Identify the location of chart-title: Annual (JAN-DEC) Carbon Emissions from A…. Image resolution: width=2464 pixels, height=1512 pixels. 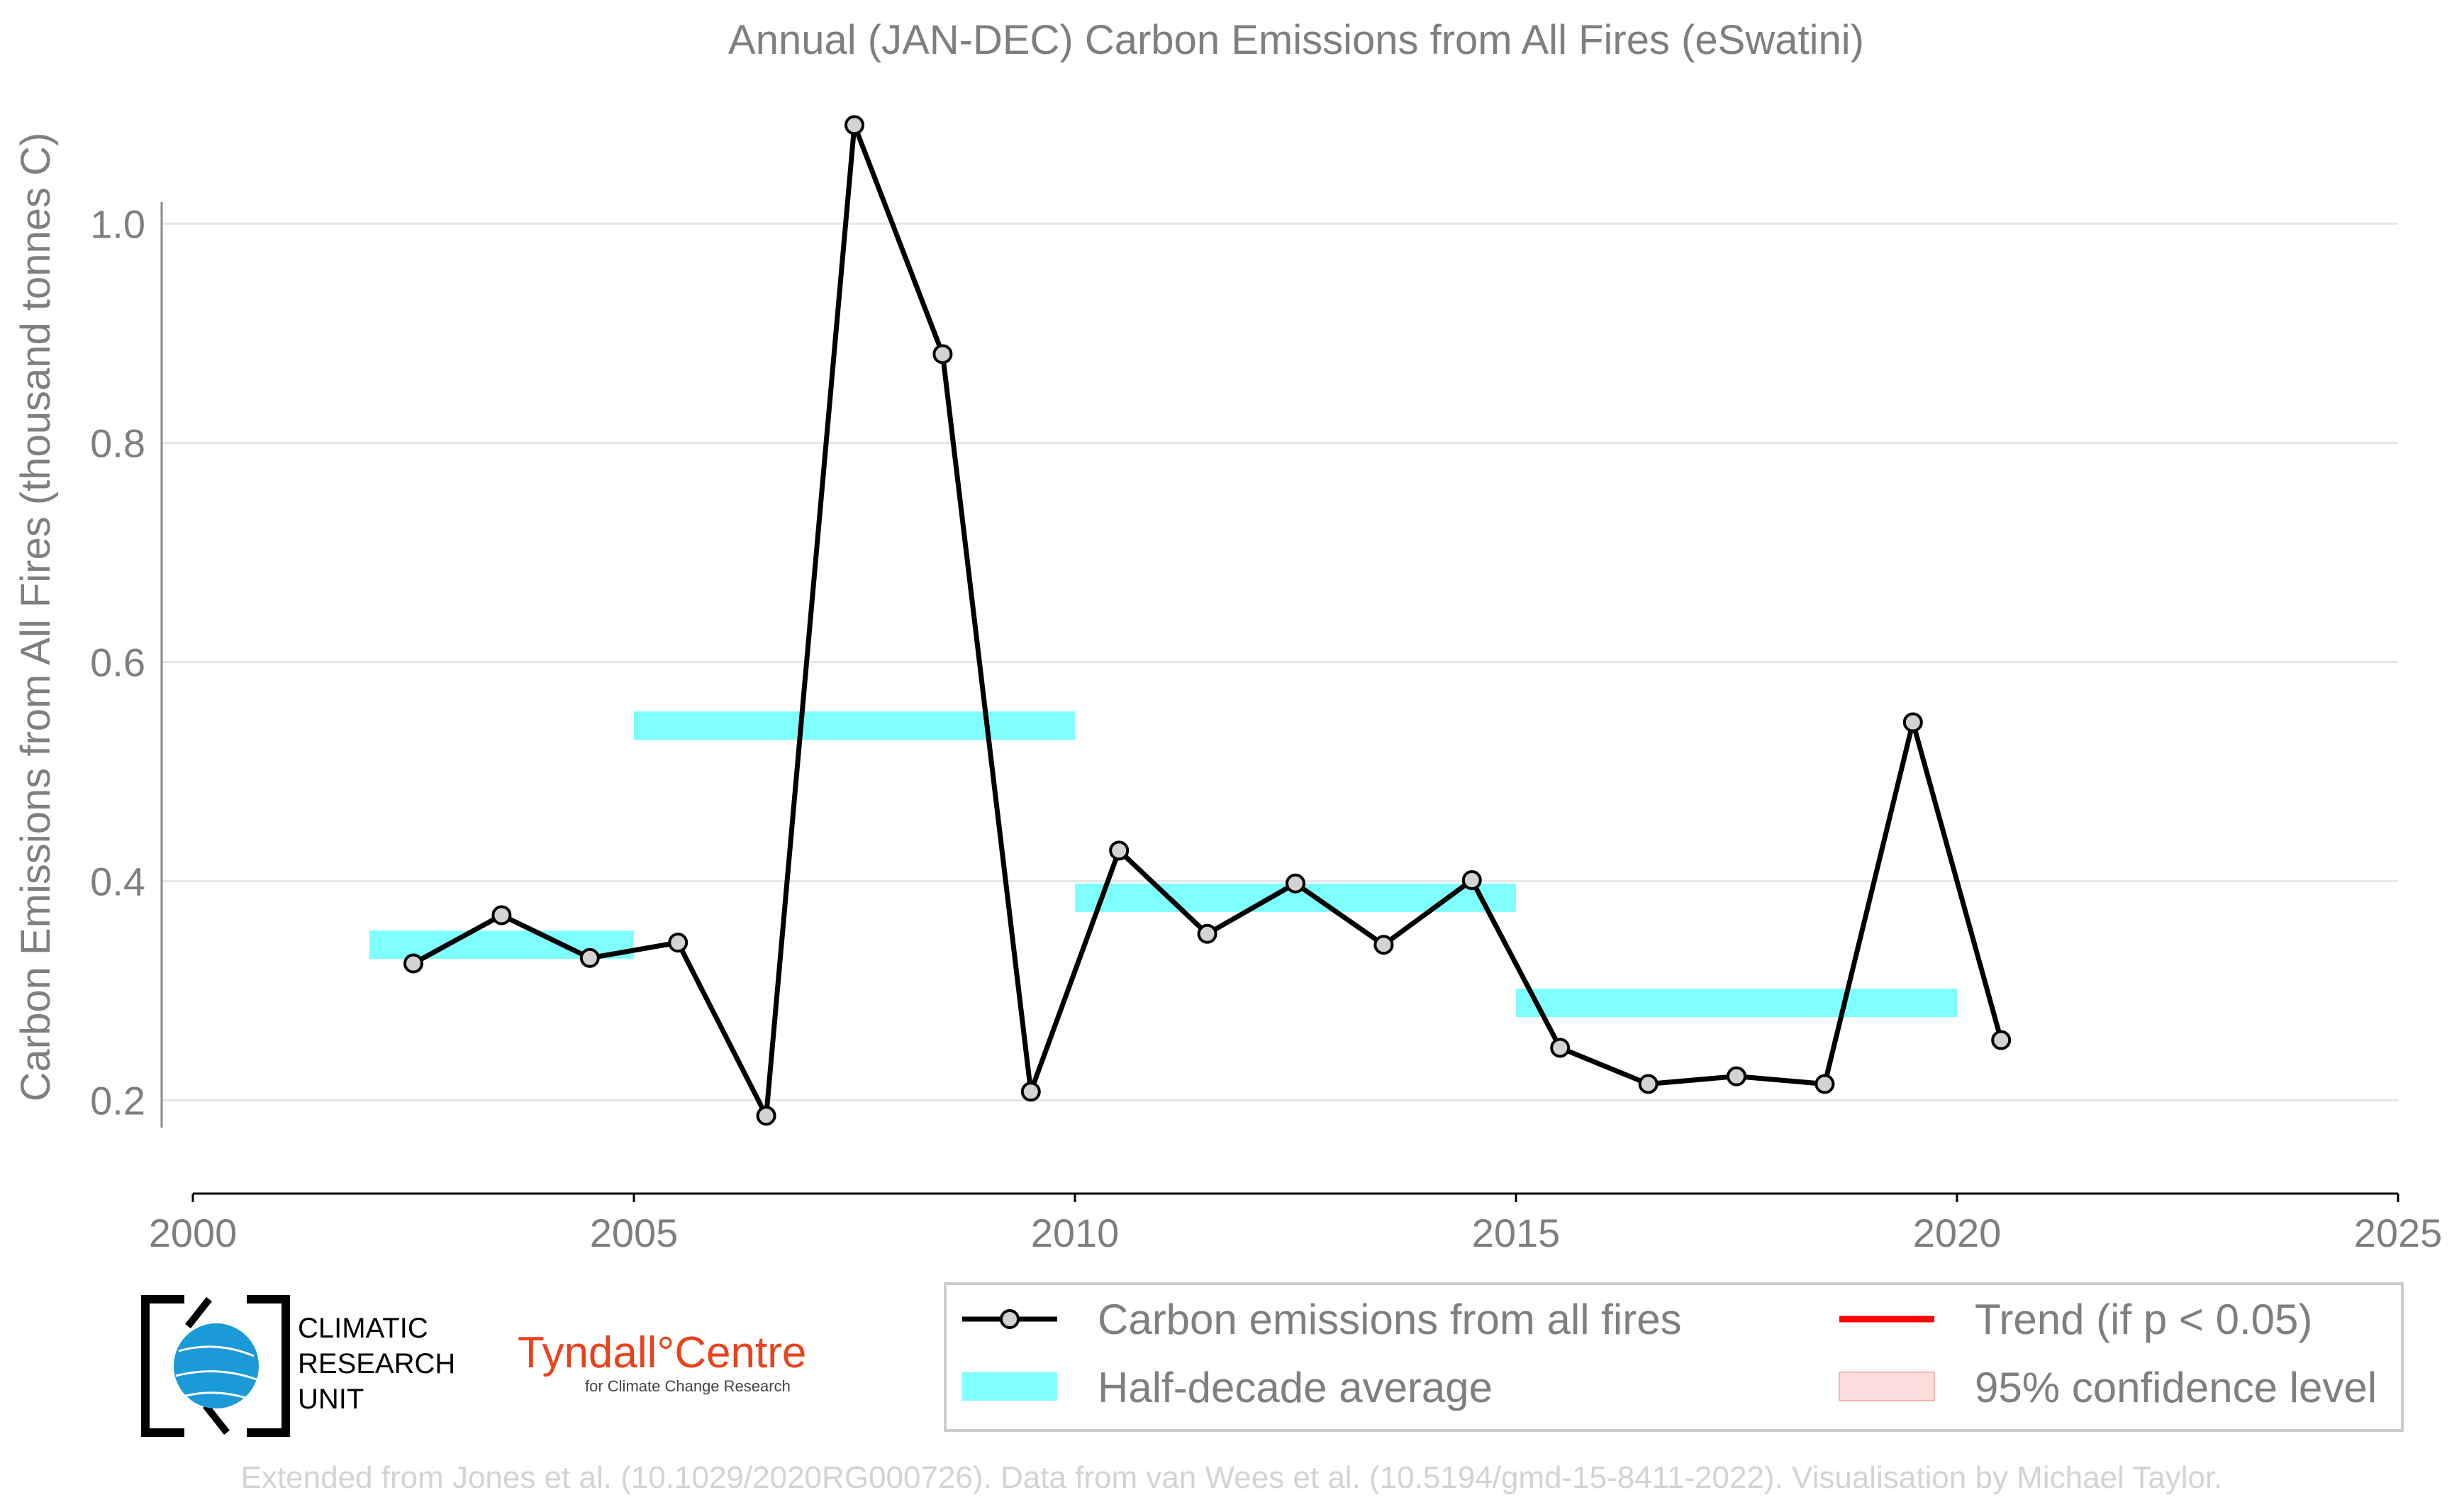
(1296, 40).